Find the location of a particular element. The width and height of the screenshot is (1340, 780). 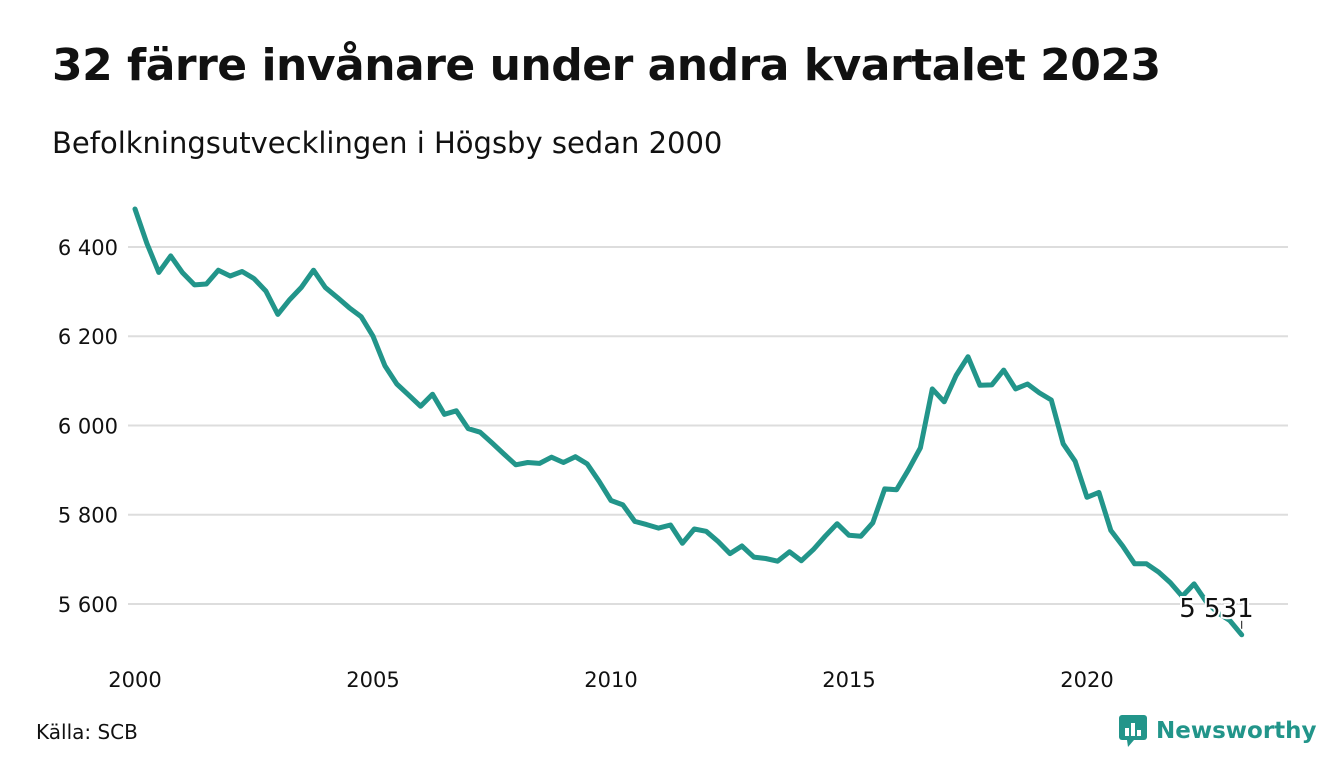

source-note: Källa: SCB is located at coordinates (87, 732).